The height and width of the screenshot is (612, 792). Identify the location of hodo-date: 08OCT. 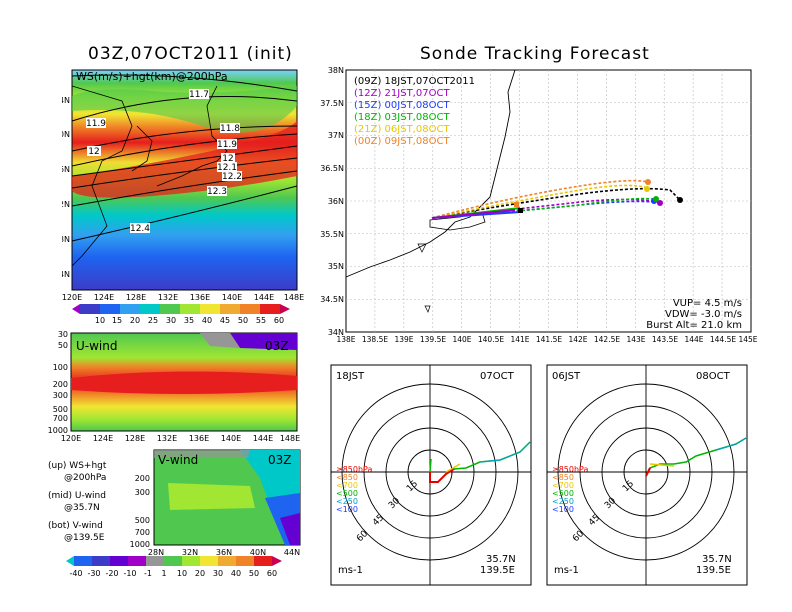
(713, 376).